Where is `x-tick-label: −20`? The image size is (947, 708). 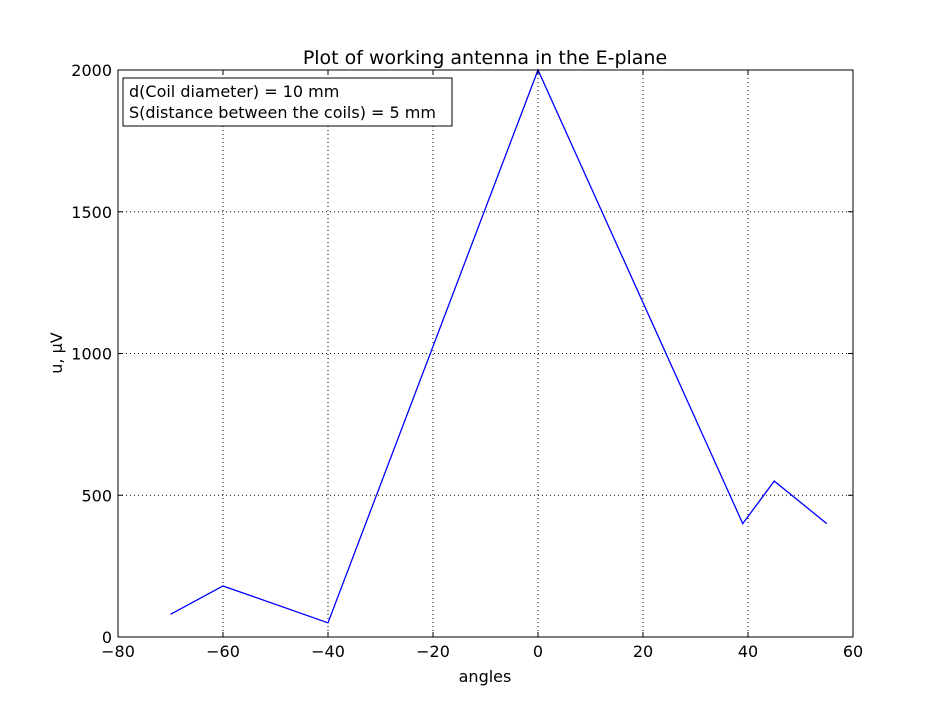 x-tick-label: −20 is located at coordinates (433, 651).